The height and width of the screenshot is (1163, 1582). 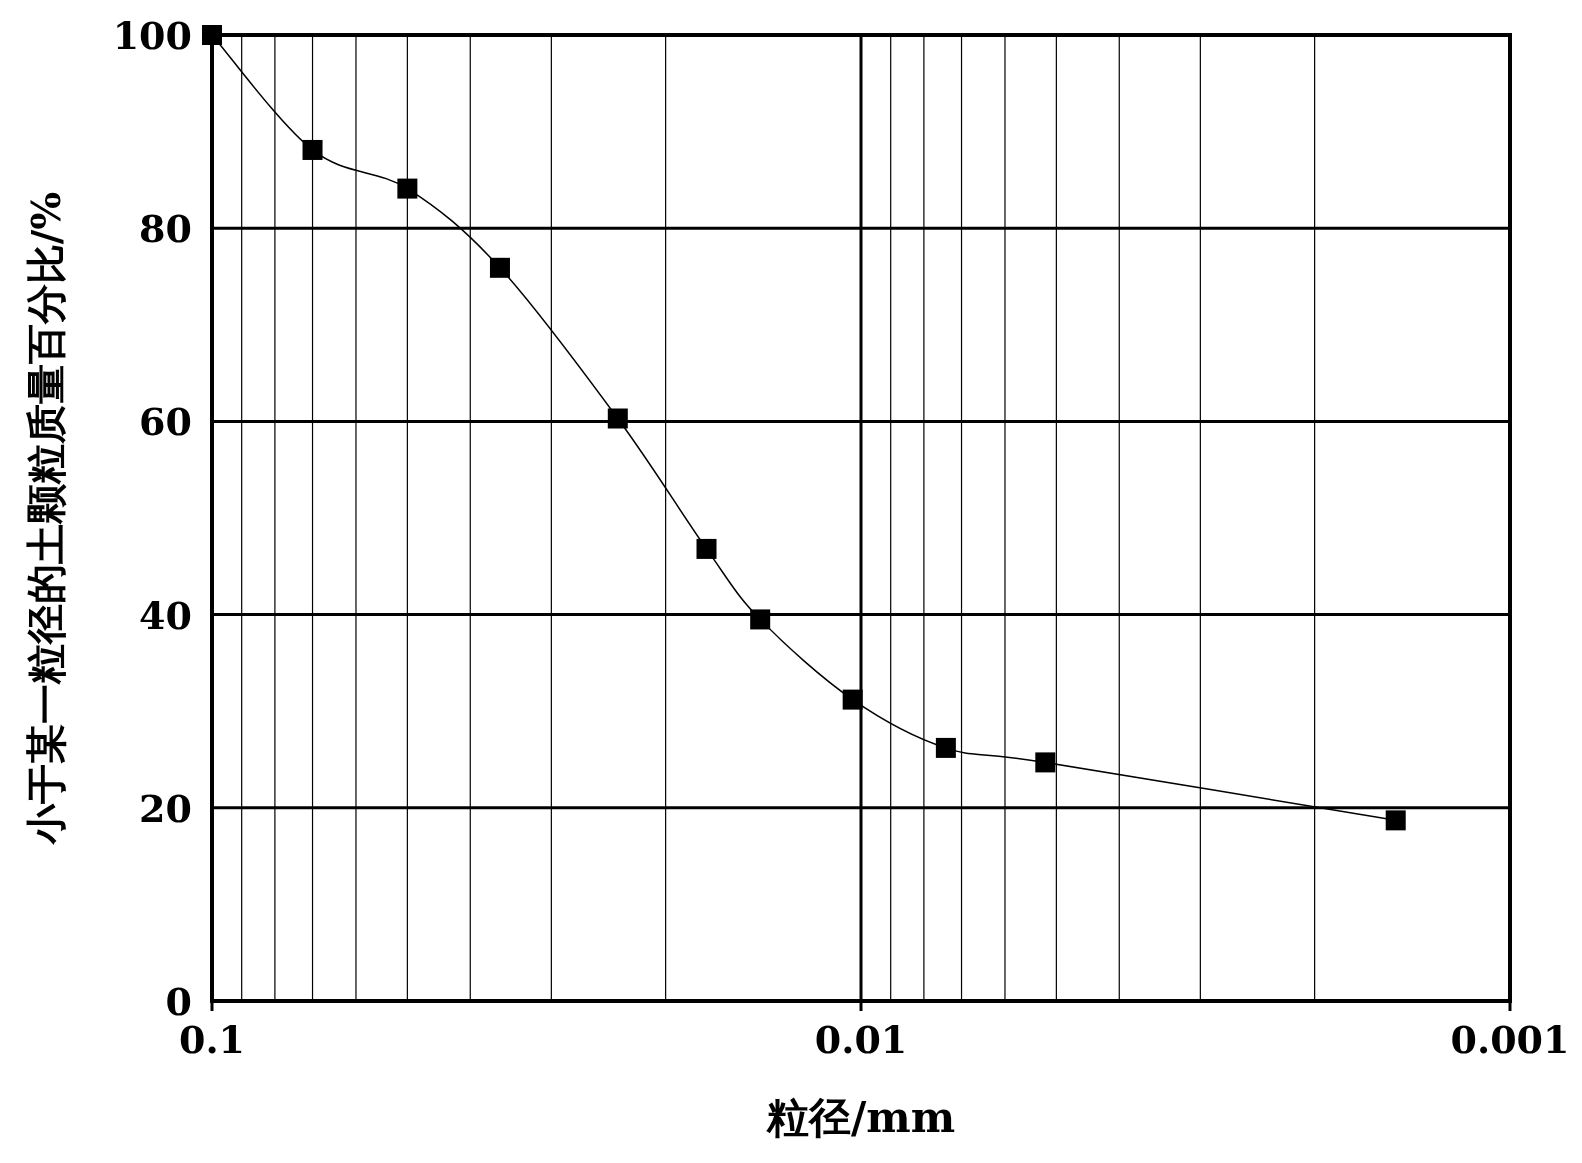 What do you see at coordinates (861, 1039) in the screenshot?
I see `x-tick-label: 0.01` at bounding box center [861, 1039].